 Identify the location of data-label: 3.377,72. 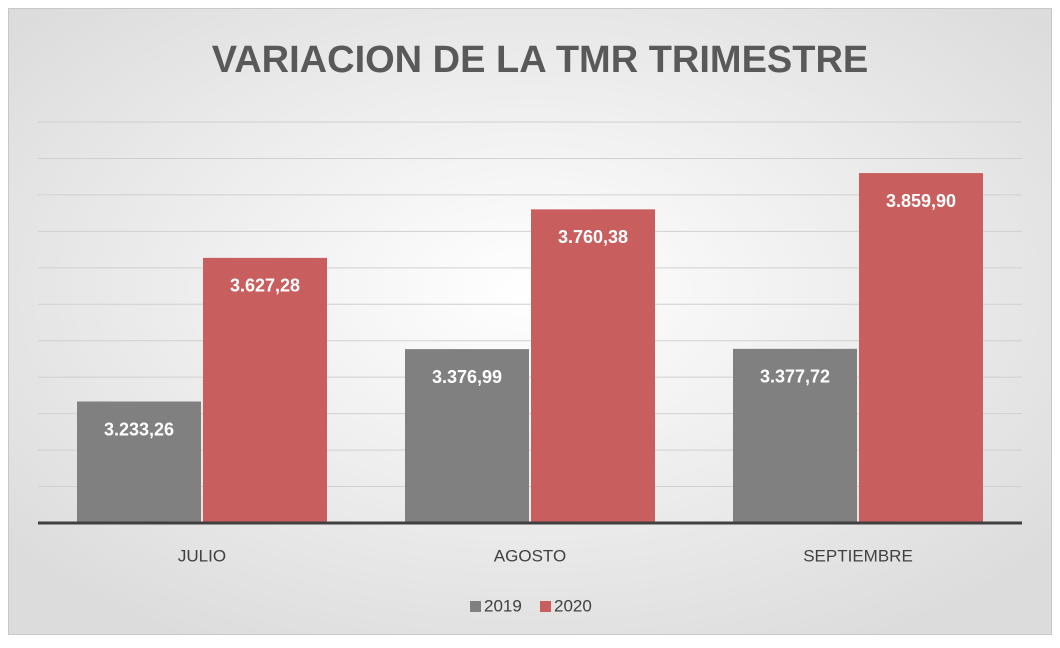
(795, 377).